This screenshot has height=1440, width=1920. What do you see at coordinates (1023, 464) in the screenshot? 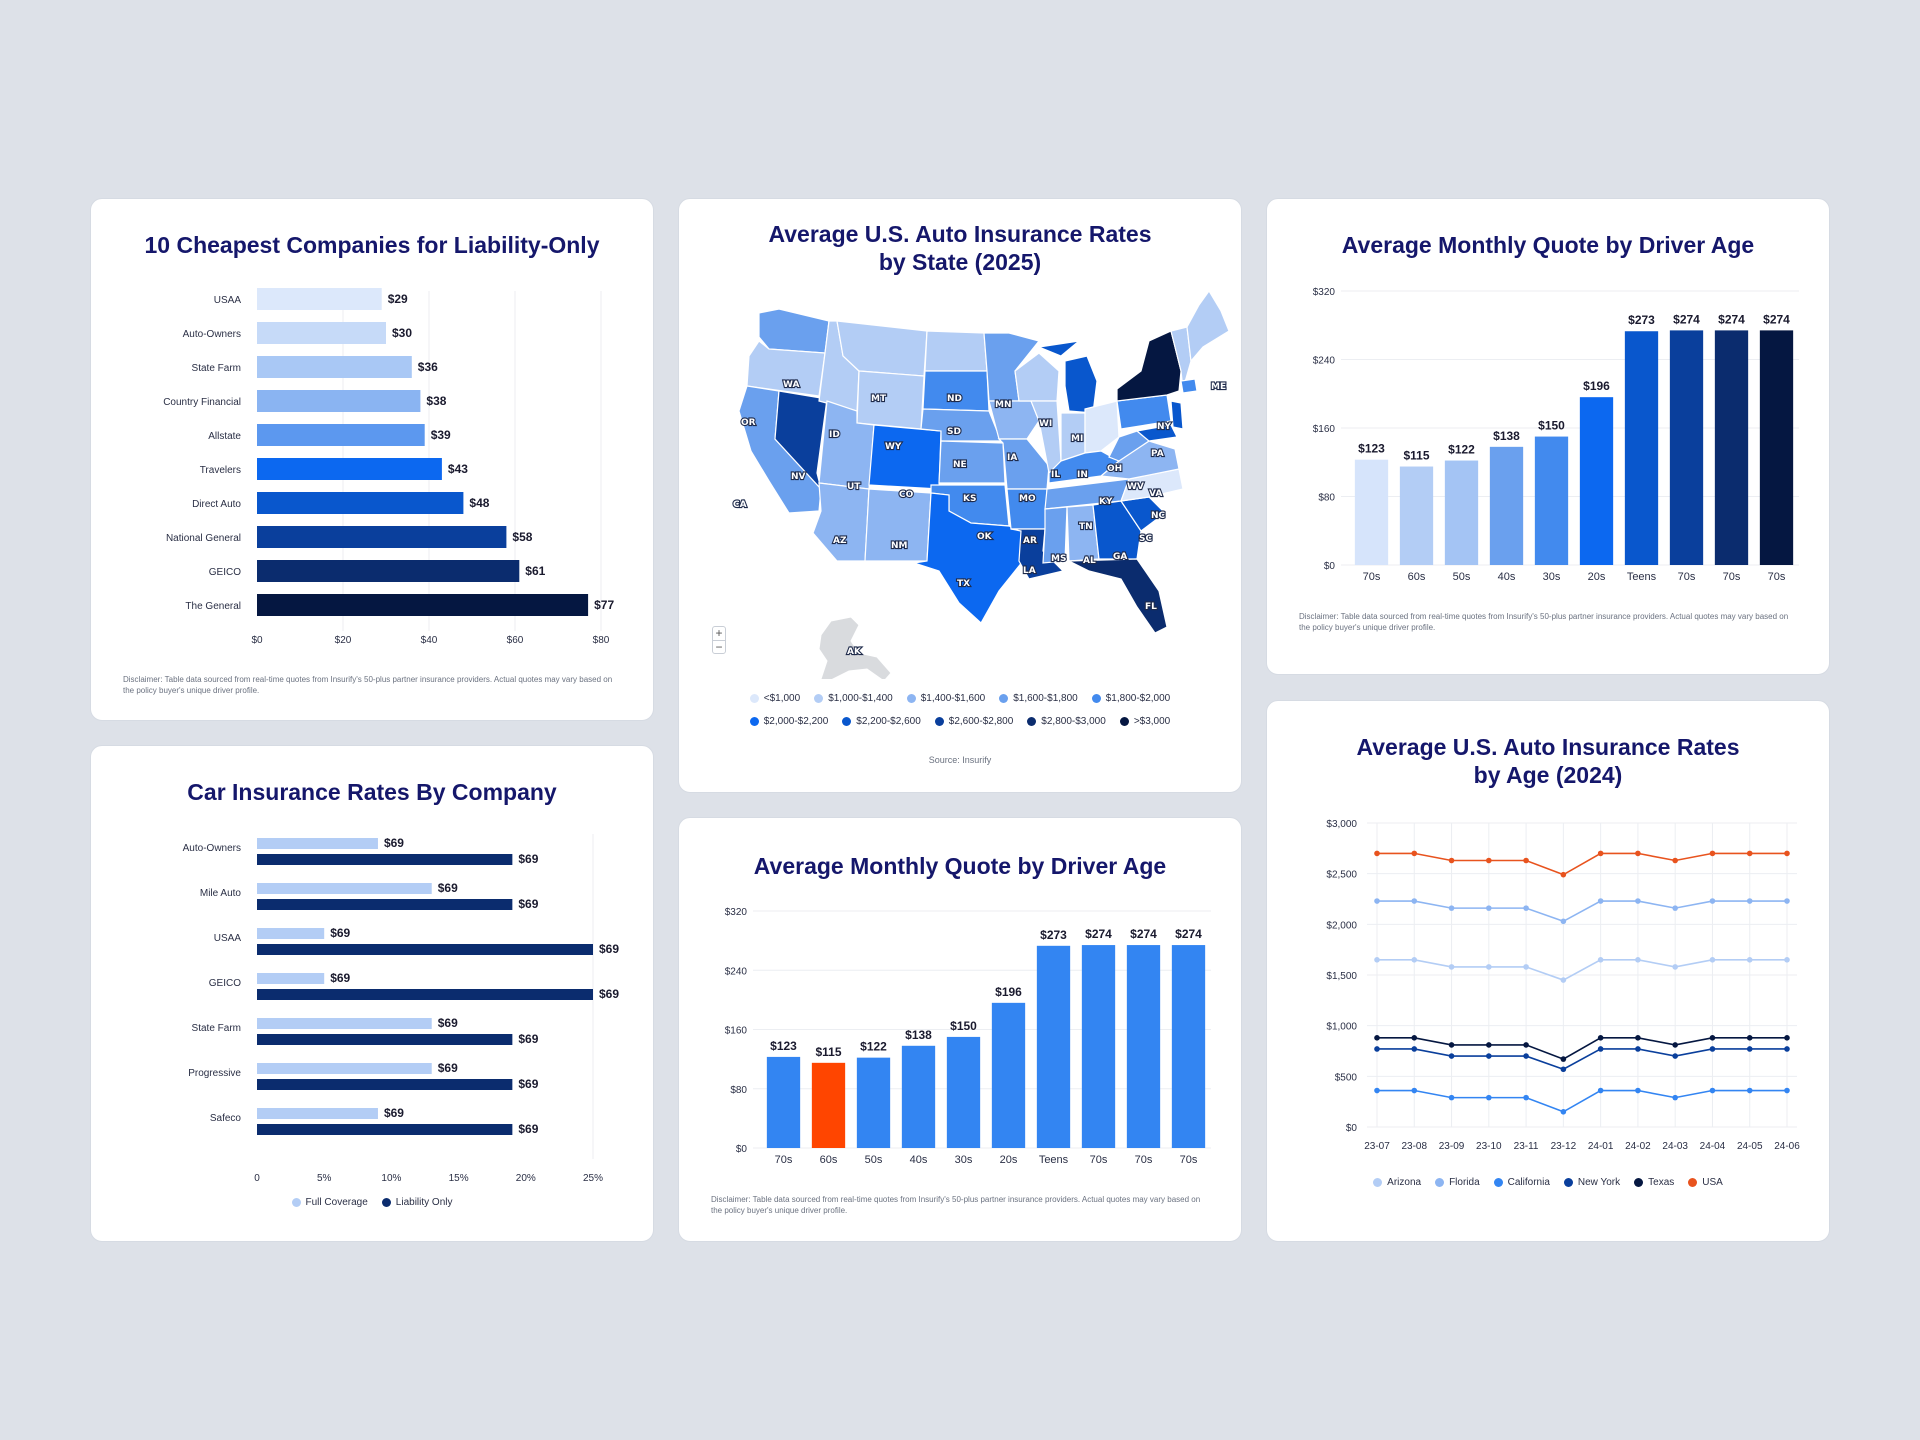
I see `state-mo` at bounding box center [1023, 464].